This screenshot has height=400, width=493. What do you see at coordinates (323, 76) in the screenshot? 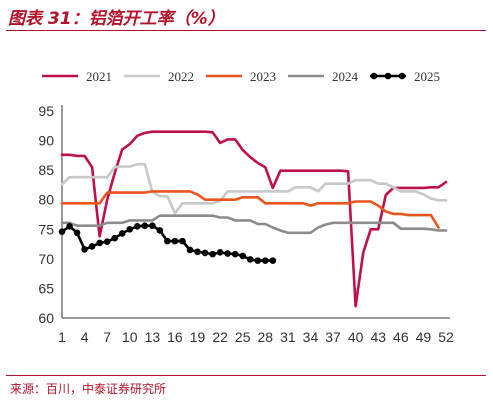
I see `legend-item-2024: 2024` at bounding box center [323, 76].